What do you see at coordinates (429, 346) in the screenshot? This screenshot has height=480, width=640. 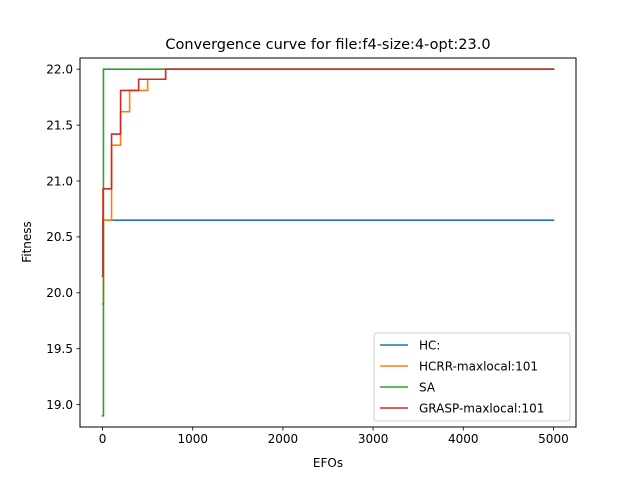 I see `legend-label-0: HC:` at bounding box center [429, 346].